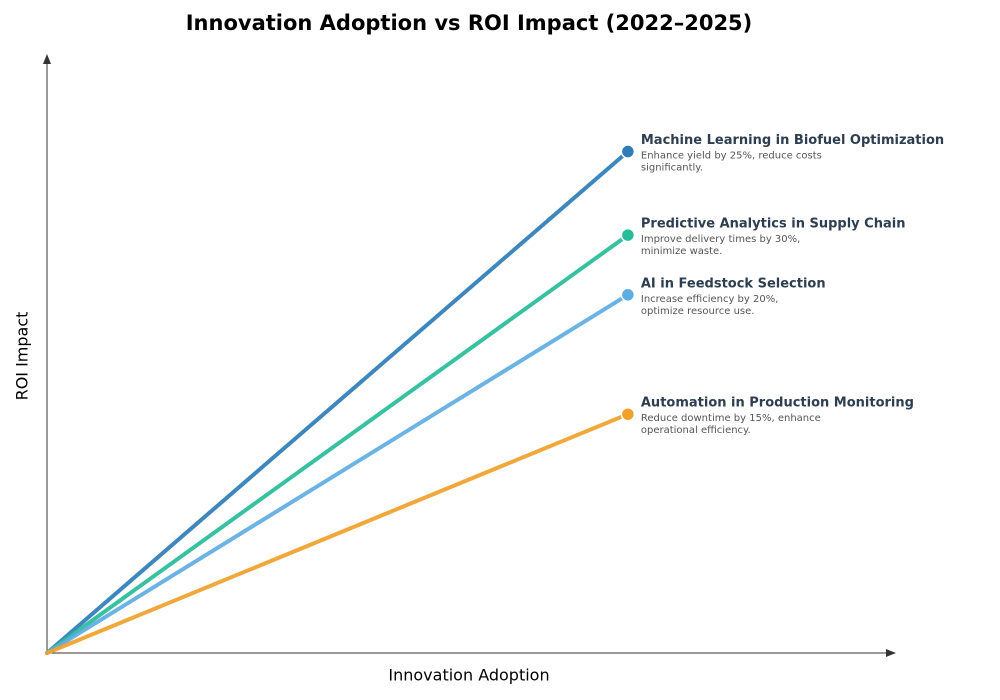 The height and width of the screenshot is (700, 1000). Describe the element at coordinates (720, 239) in the screenshot. I see `series-description: Improve delivery times by 30%,` at that location.